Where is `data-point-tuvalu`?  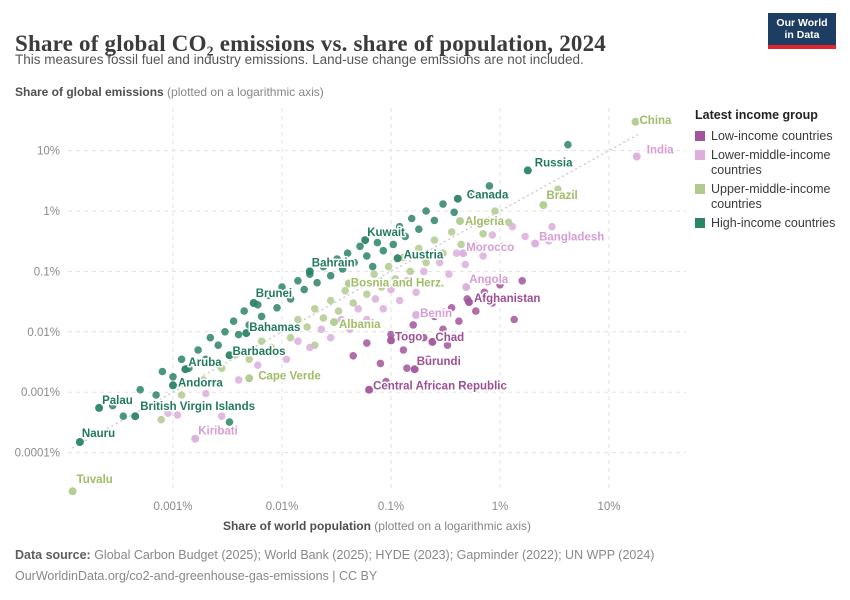 data-point-tuvalu is located at coordinates (72, 491).